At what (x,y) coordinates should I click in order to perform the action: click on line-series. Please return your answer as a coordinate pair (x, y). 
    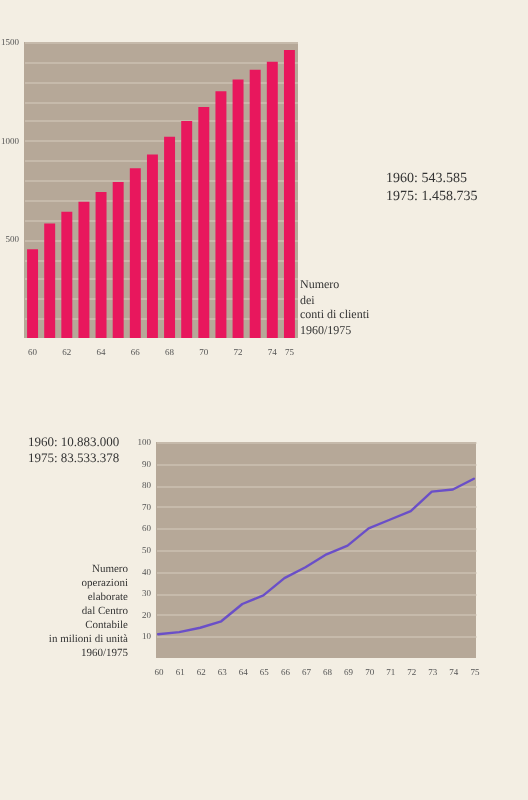
    Looking at the image, I should click on (316, 556).